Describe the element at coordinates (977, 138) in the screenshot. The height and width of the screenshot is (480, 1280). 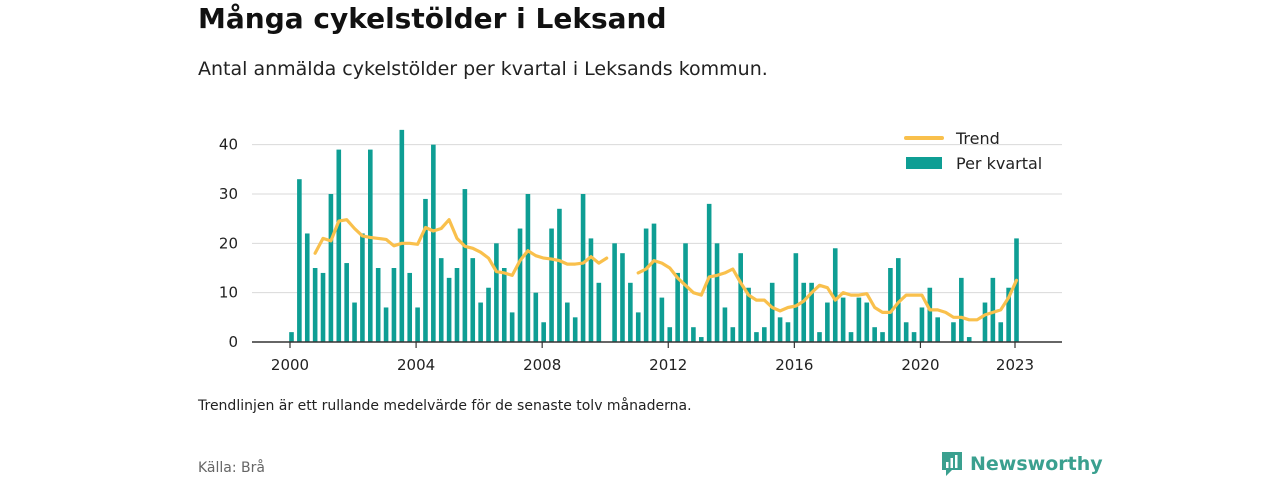
I see `legend-trend-label: Trend` at that location.